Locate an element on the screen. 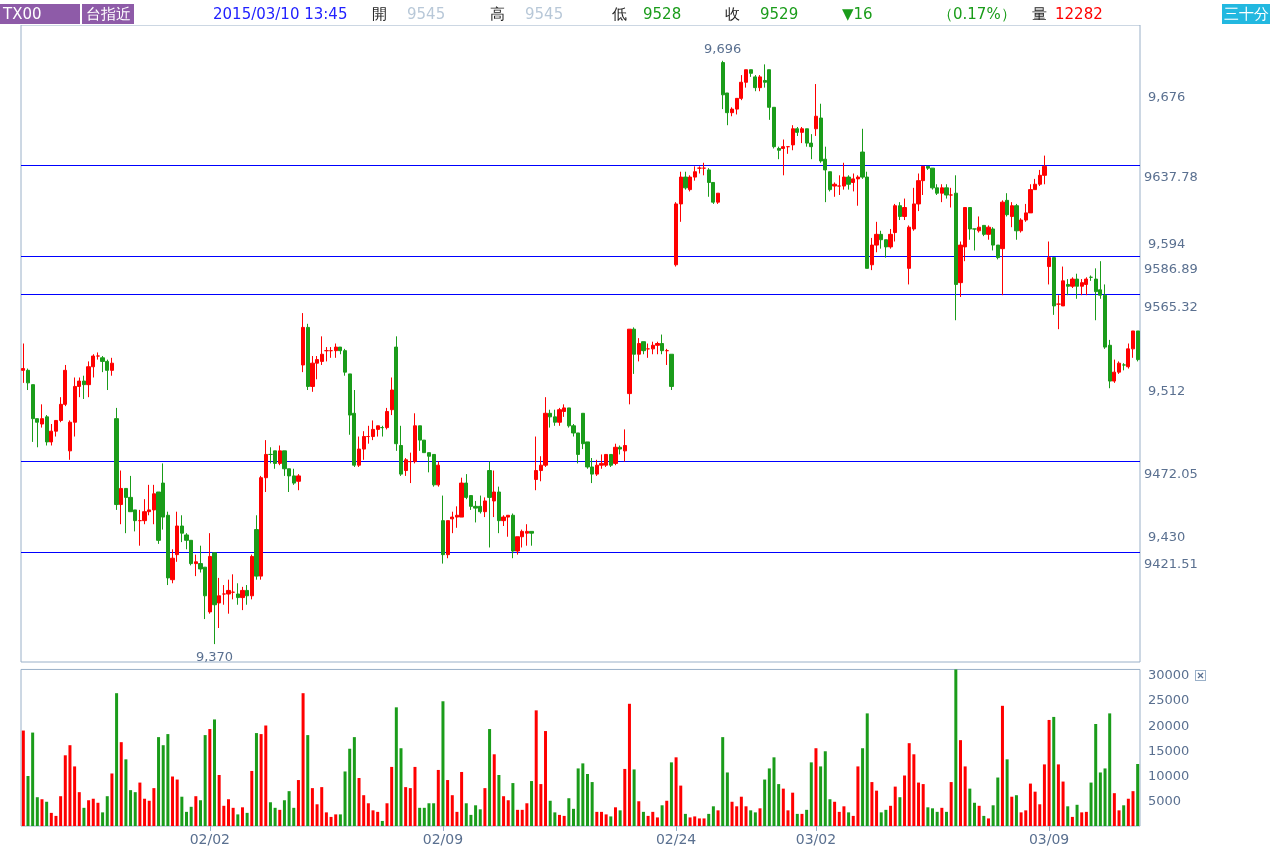 This screenshot has width=1273, height=851. x-tick-label: 02/09 is located at coordinates (443, 839).